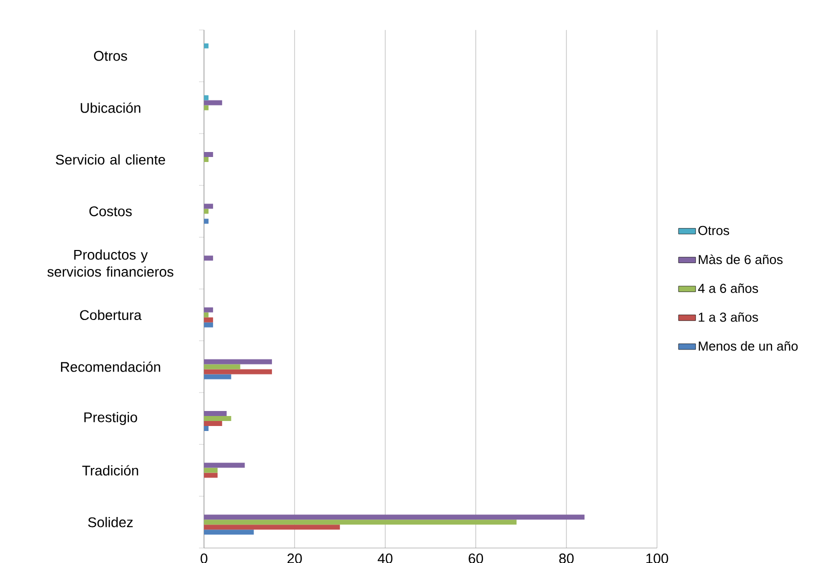 This screenshot has height=563, width=831. What do you see at coordinates (476, 558) in the screenshot?
I see `x-tick-label: 60` at bounding box center [476, 558].